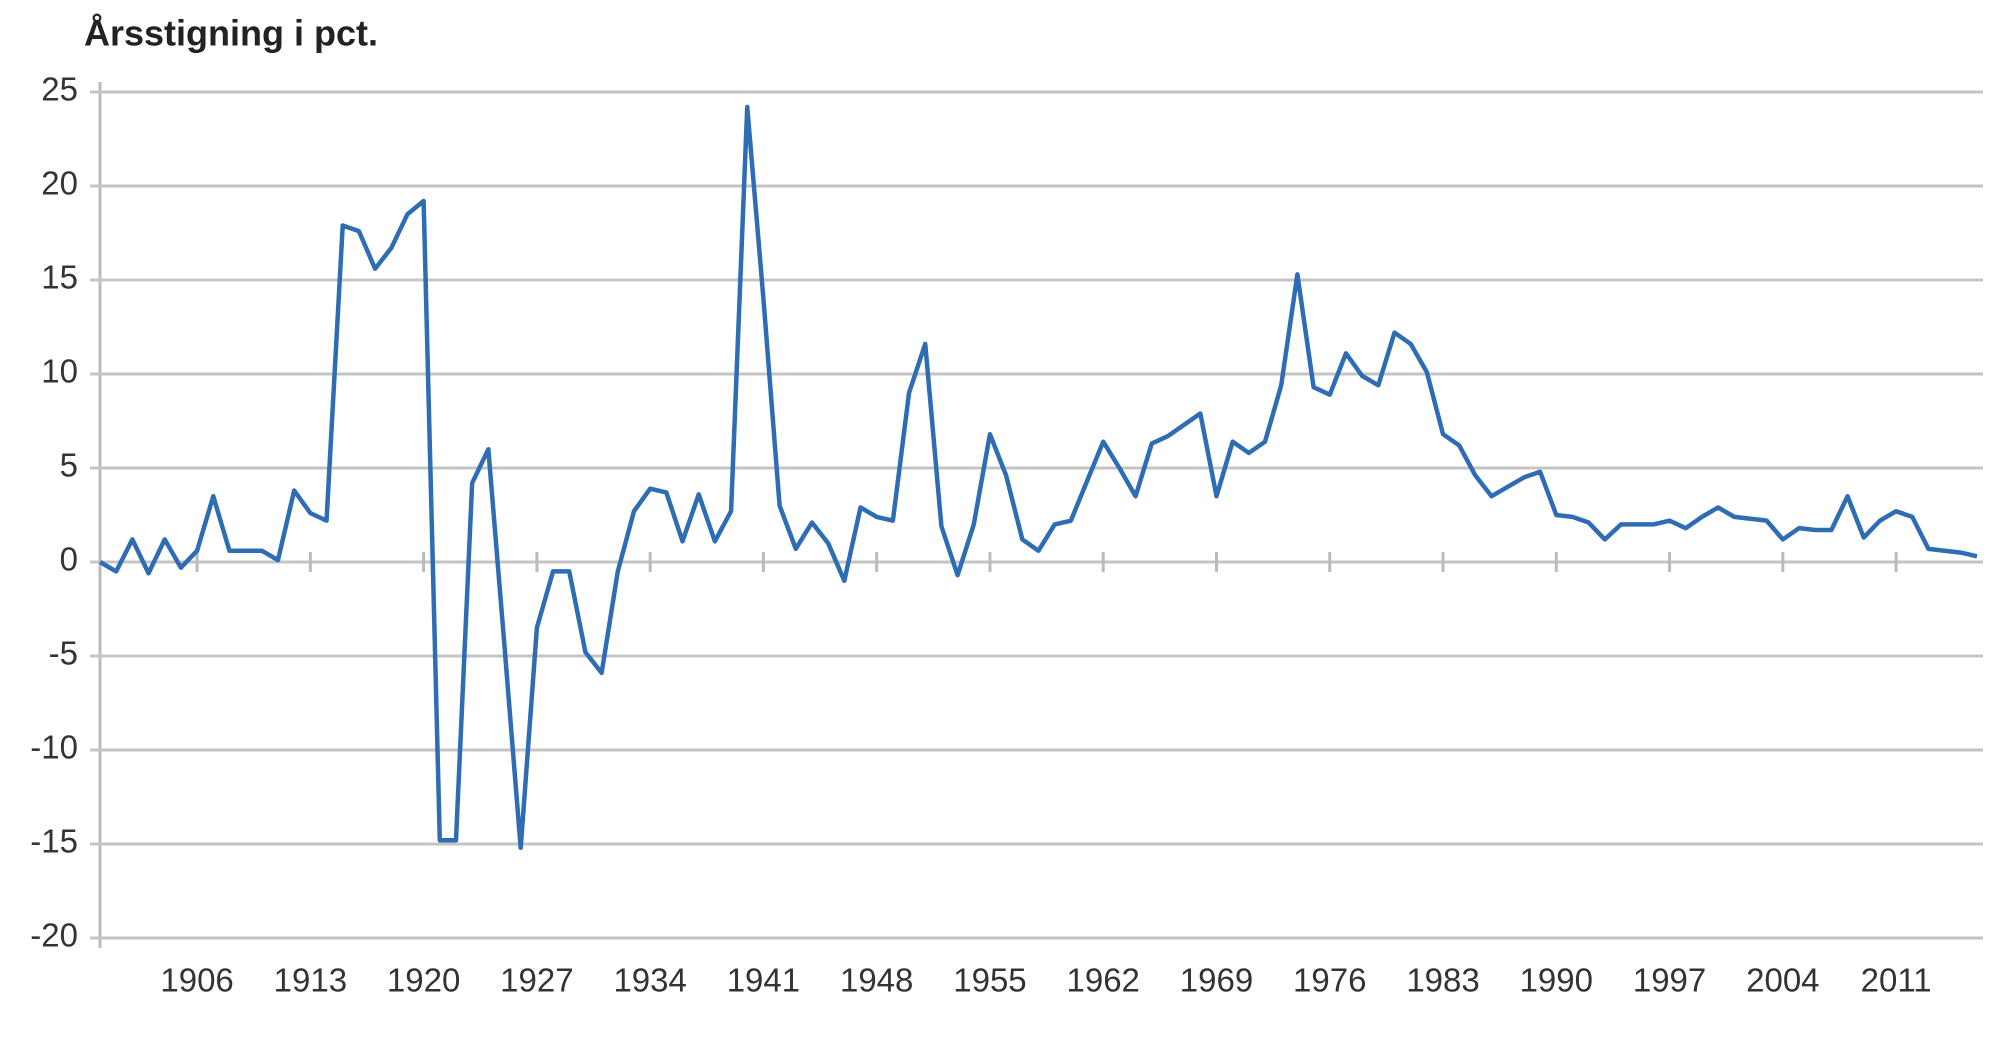  What do you see at coordinates (69, 465) in the screenshot?
I see `y-tick-label: 5` at bounding box center [69, 465].